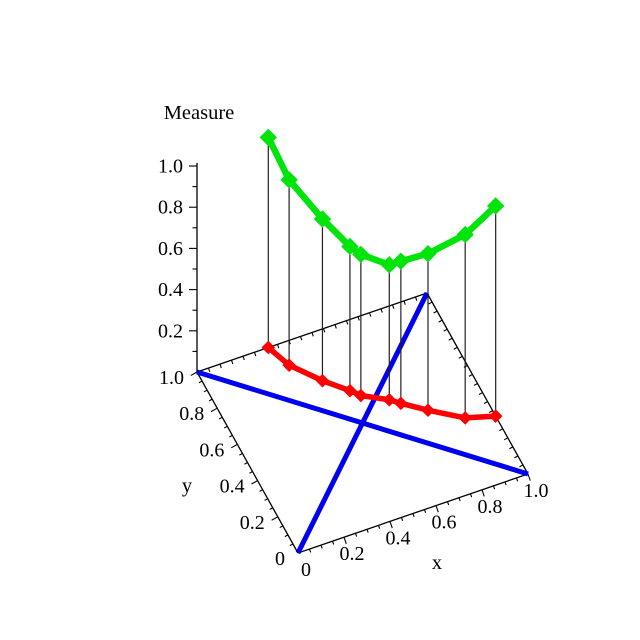  What do you see at coordinates (423, 527) in the screenshot?
I see `x-axis: 0 0.2 0.4 0.6 0.8 1.0 x` at bounding box center [423, 527].